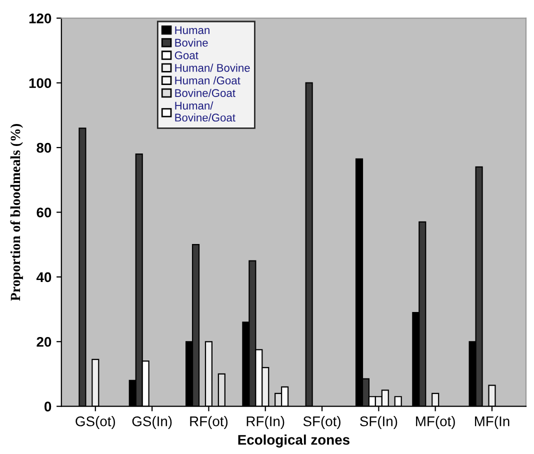  What do you see at coordinates (435, 422) in the screenshot?
I see `x-tick-label: MF(ot)` at bounding box center [435, 422].